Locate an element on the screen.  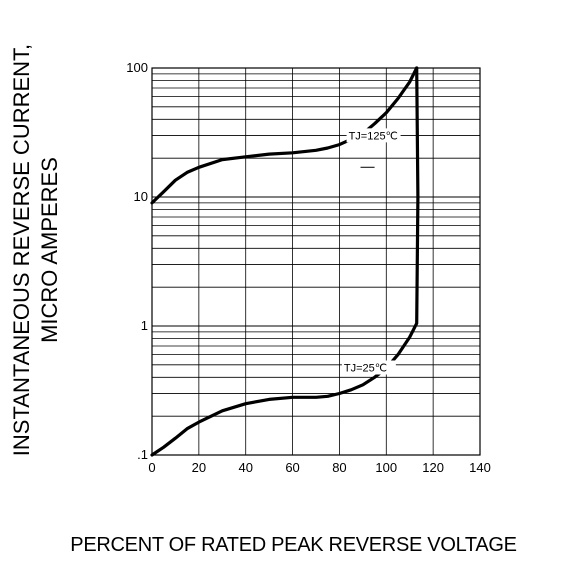
series-annotation-label: TJ=25℃ is located at coordinates (365, 369).